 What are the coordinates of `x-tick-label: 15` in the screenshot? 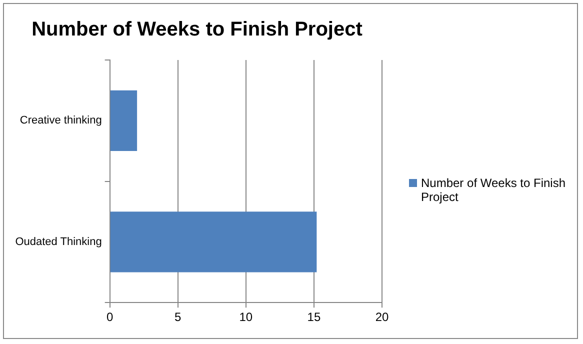 It's located at (314, 317).